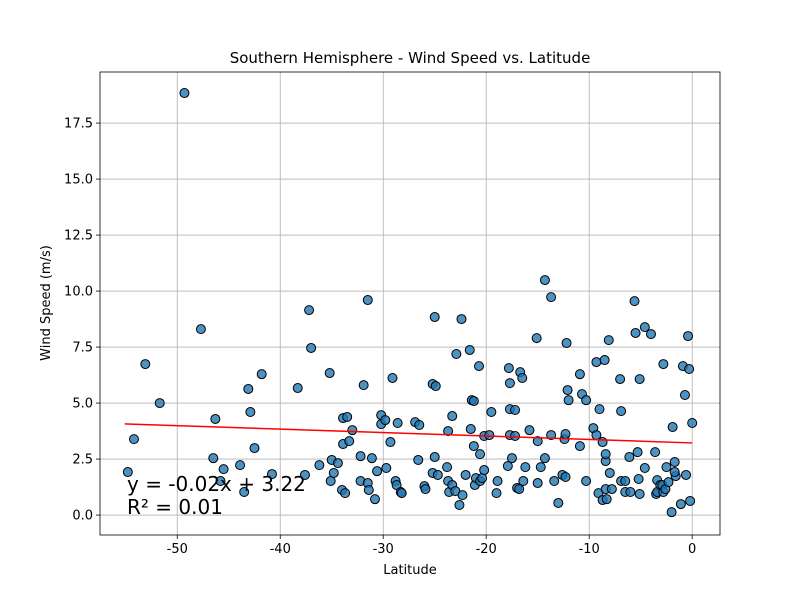  I want to click on y-tick-label: 0.0, so click(82, 516).